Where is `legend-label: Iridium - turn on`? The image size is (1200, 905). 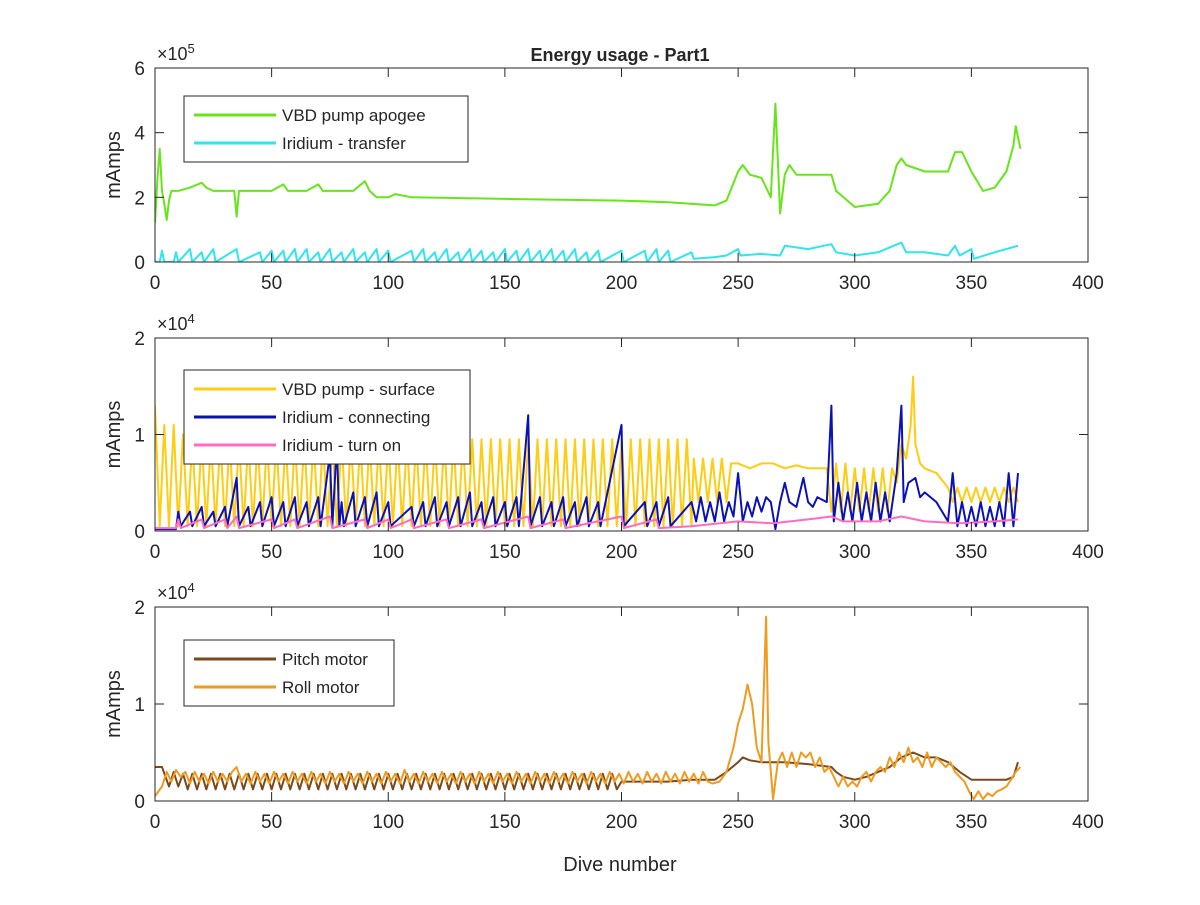
legend-label: Iridium - turn on is located at coordinates (341, 445).